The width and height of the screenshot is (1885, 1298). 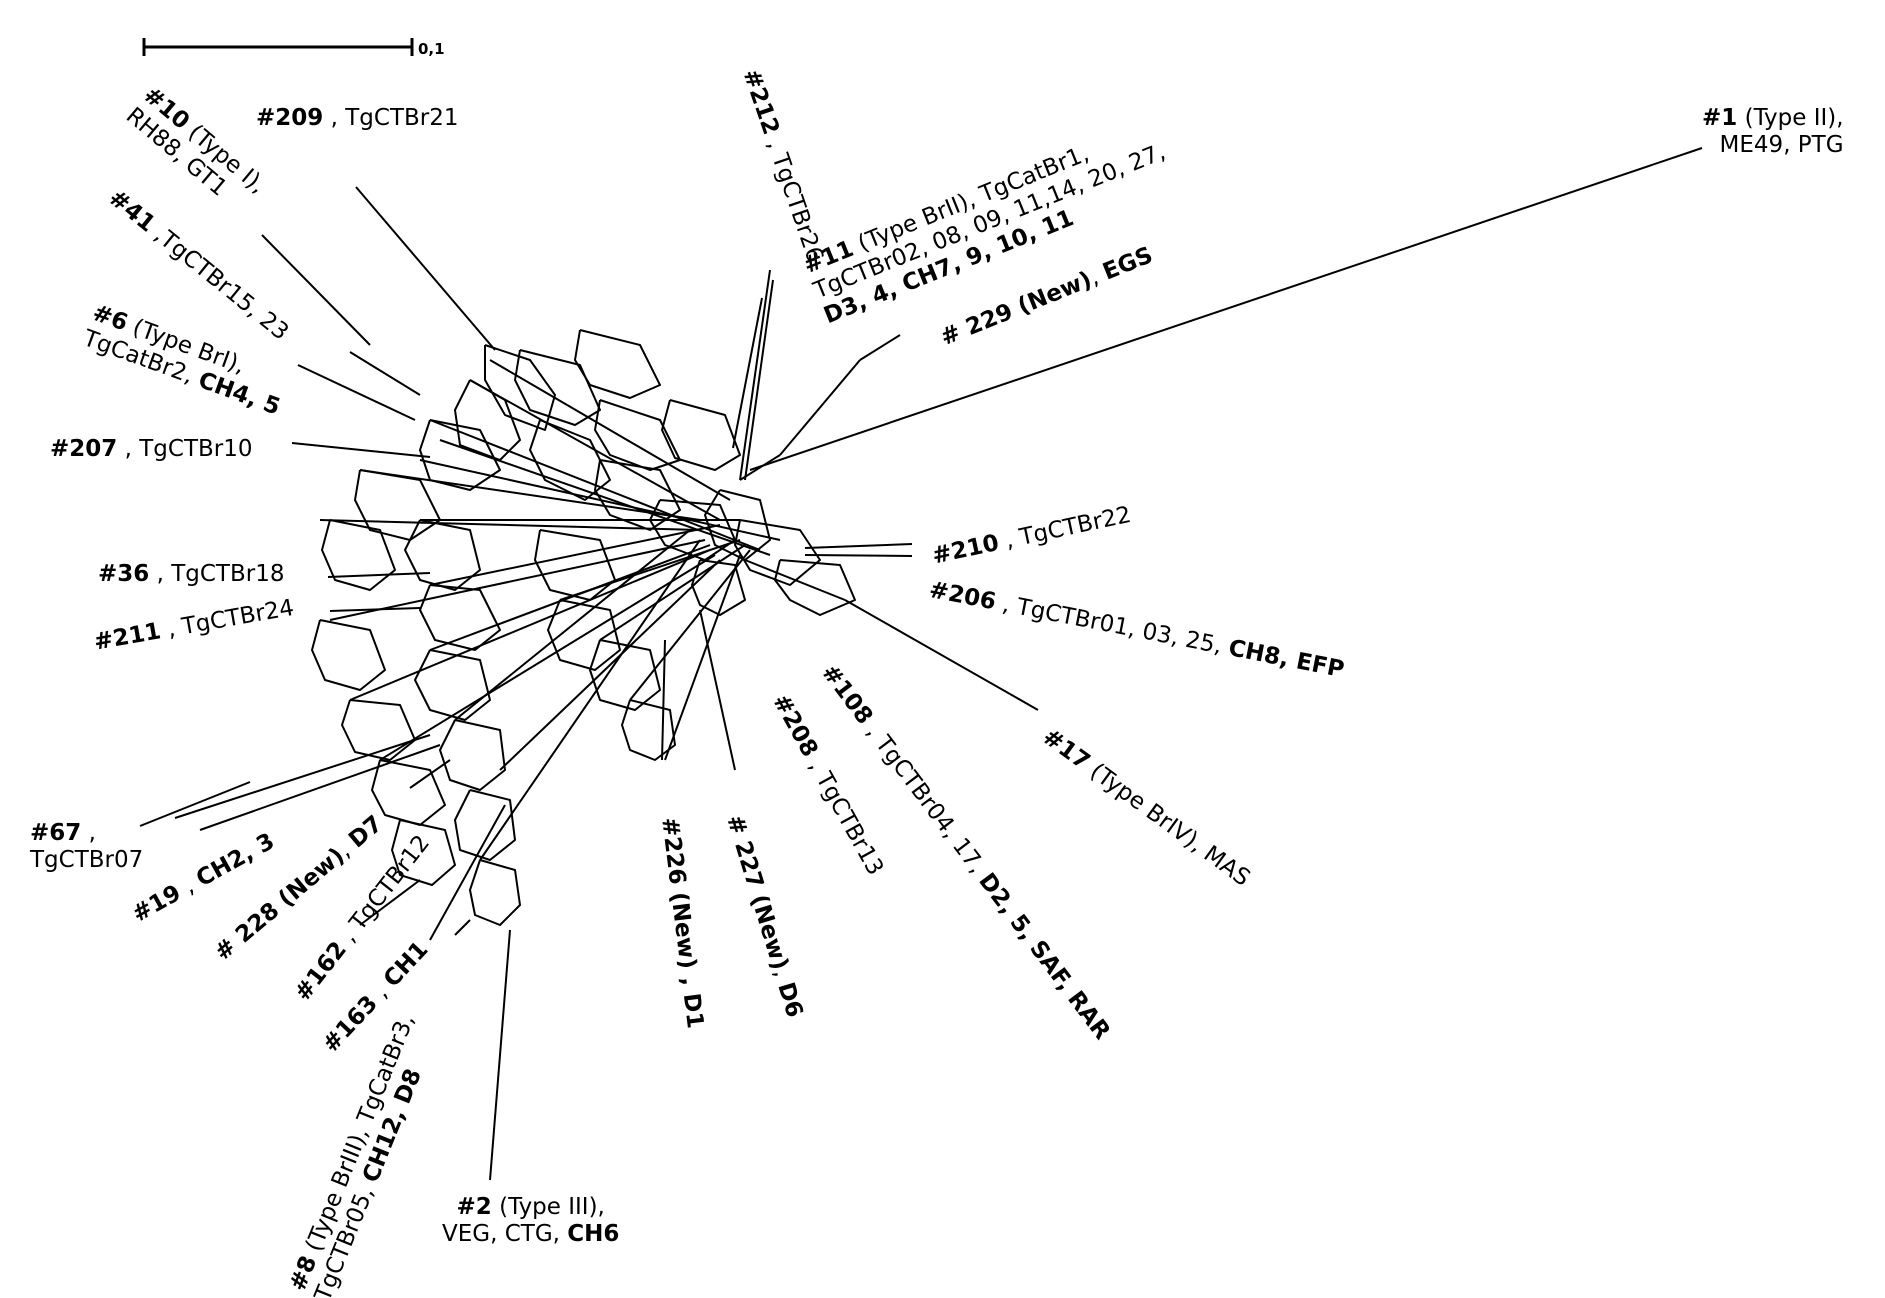 What do you see at coordinates (858, 555) in the screenshot?
I see `branch-210b` at bounding box center [858, 555].